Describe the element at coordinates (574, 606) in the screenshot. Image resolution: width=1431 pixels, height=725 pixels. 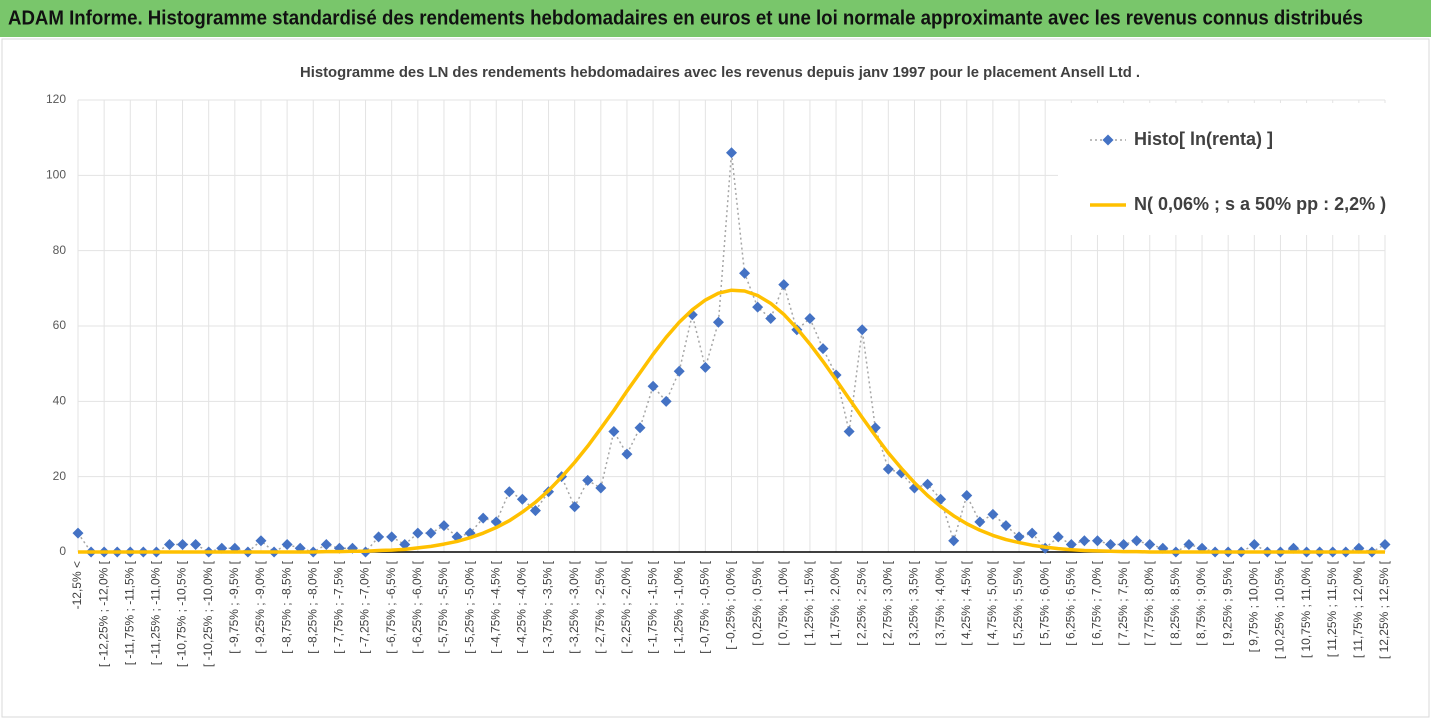
I see `x-tick-label: [ -3,25% ; -3,0% [` at that location.